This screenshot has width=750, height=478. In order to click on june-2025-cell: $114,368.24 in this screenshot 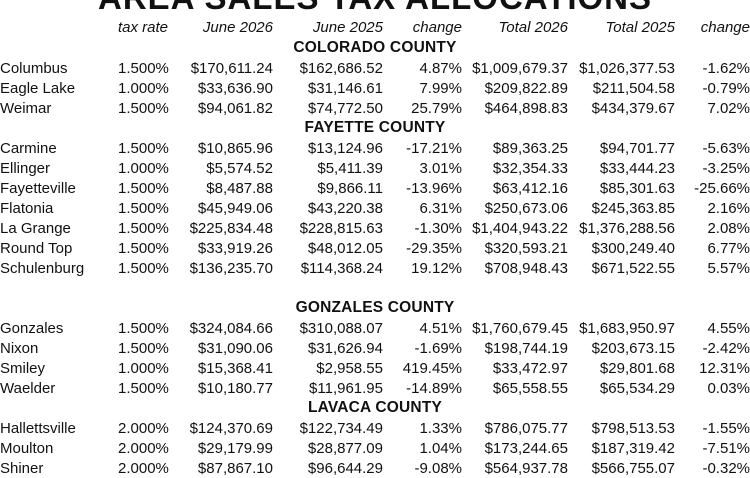, I will do `click(341, 268)`.